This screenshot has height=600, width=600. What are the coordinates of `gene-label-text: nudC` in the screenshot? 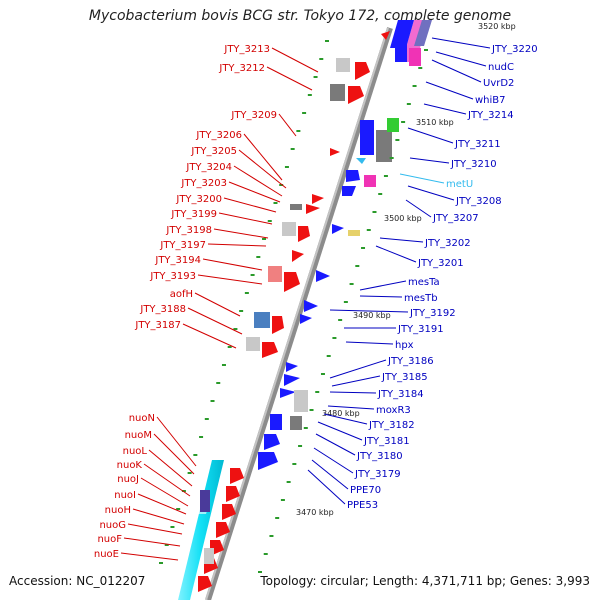 It's located at (501, 67).